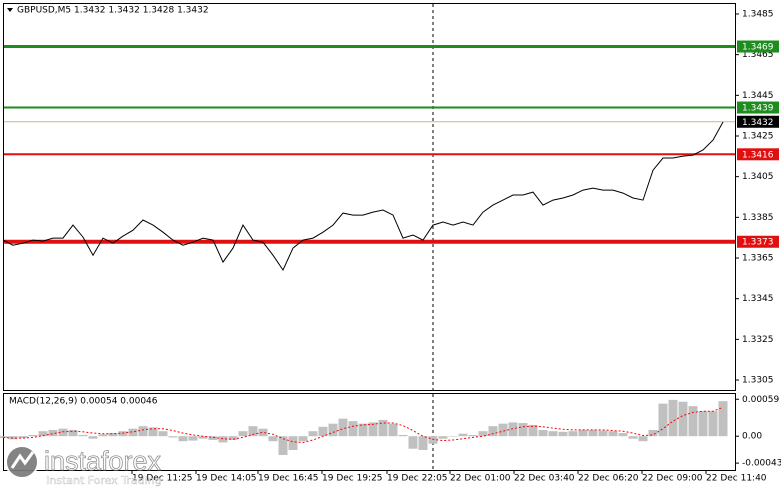 This screenshot has height=489, width=781. What do you see at coordinates (288, 479) in the screenshot?
I see `x-tick-label: 19 Dec 16:45` at bounding box center [288, 479].